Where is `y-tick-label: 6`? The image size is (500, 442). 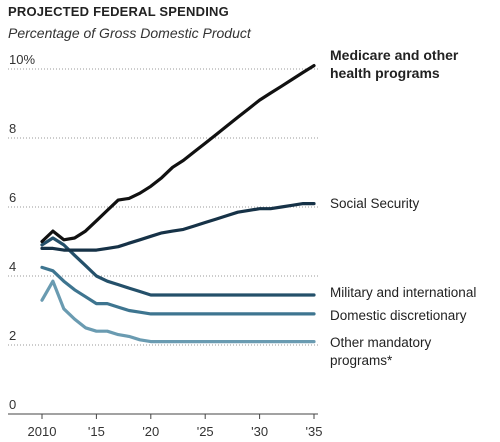
y-tick-label: 6 is located at coordinates (12, 197).